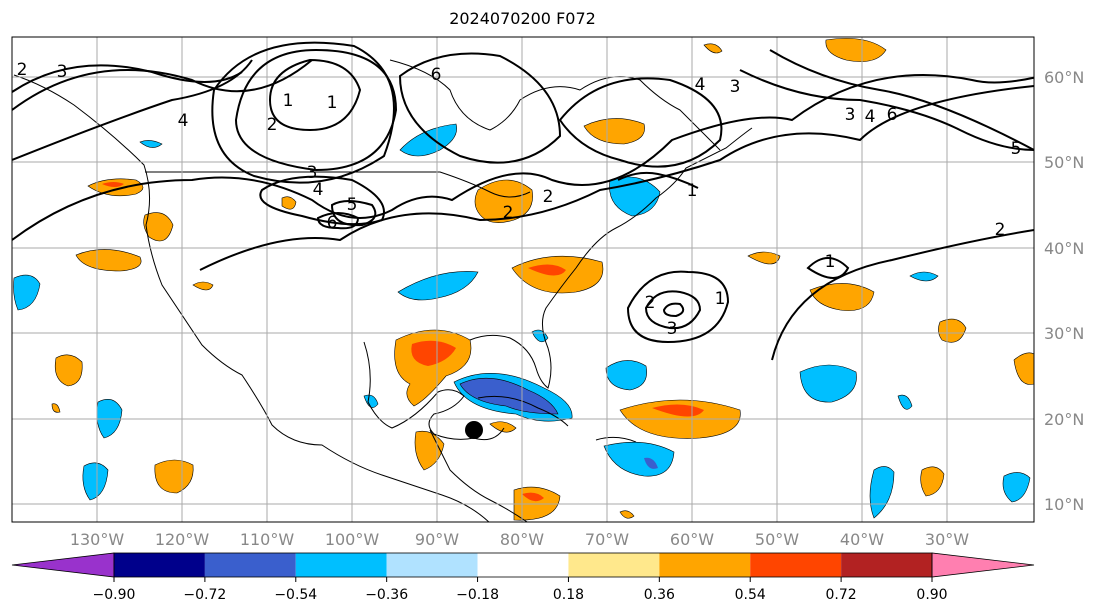  I want to click on colorbar-tick-label: −0.18, so click(477, 595).